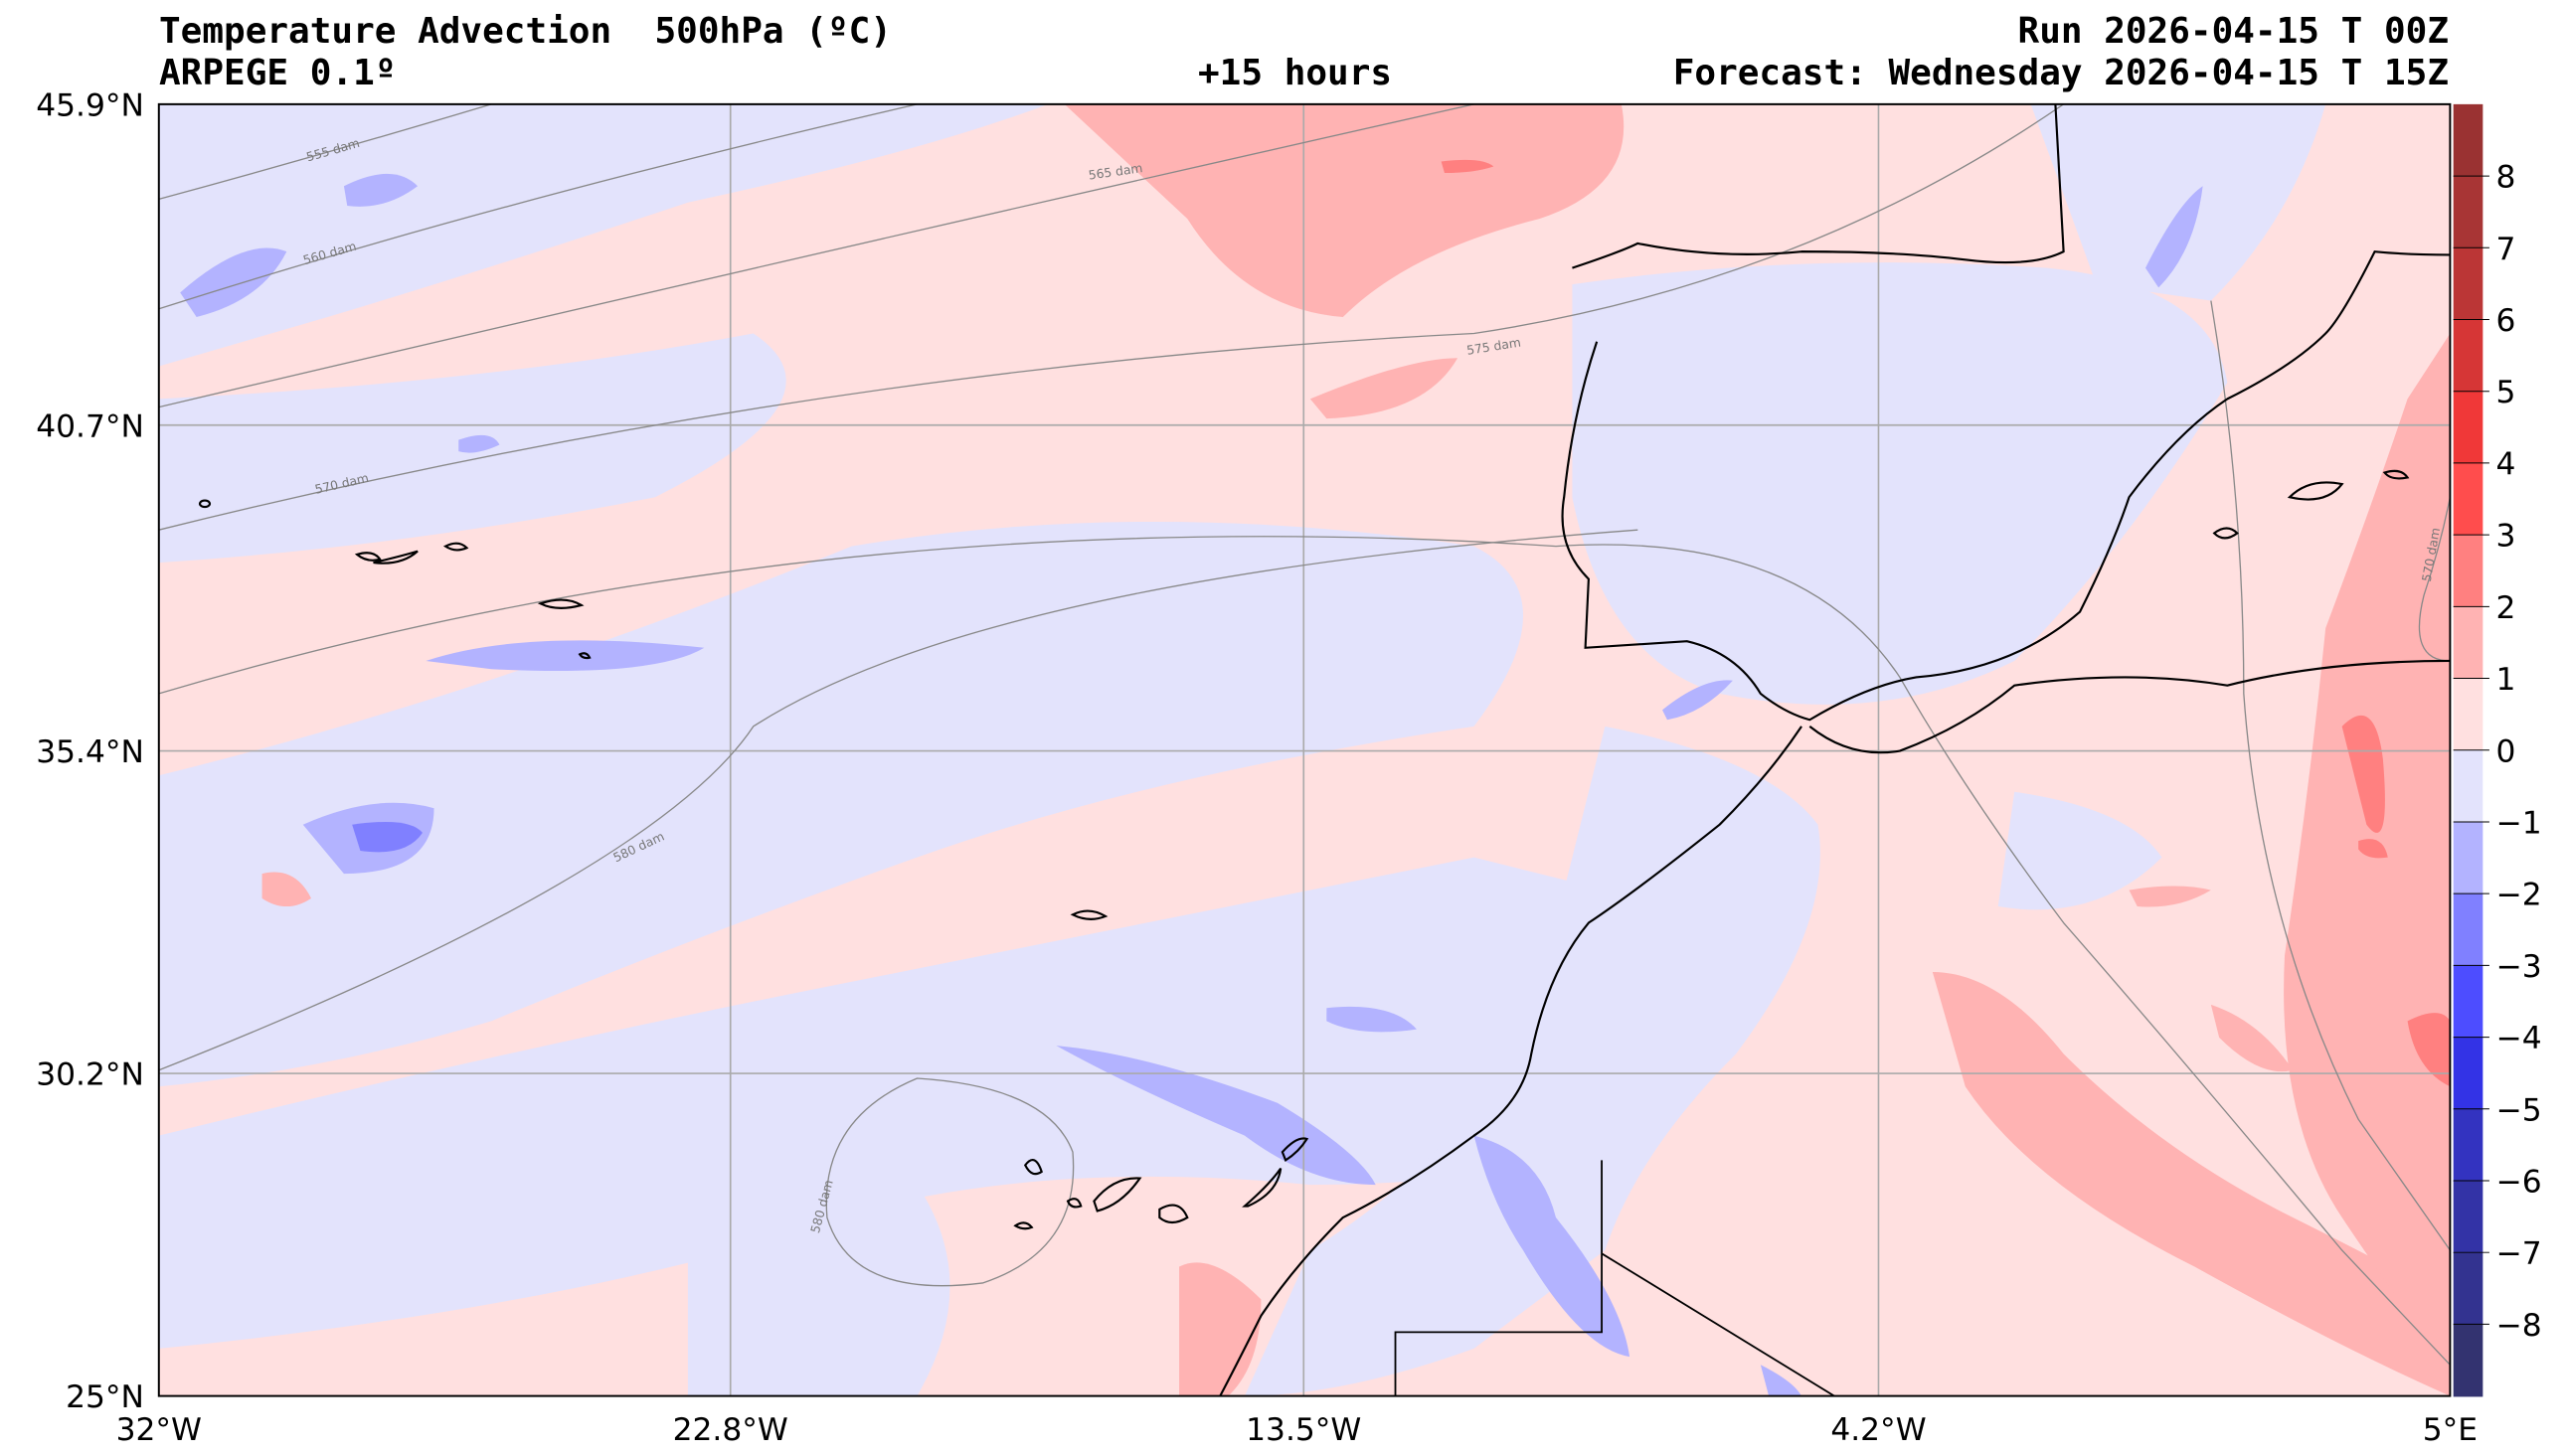 Image resolution: width=2568 pixels, height=1456 pixels. I want to click on x-tick-label: 13.5°W, so click(1304, 1430).